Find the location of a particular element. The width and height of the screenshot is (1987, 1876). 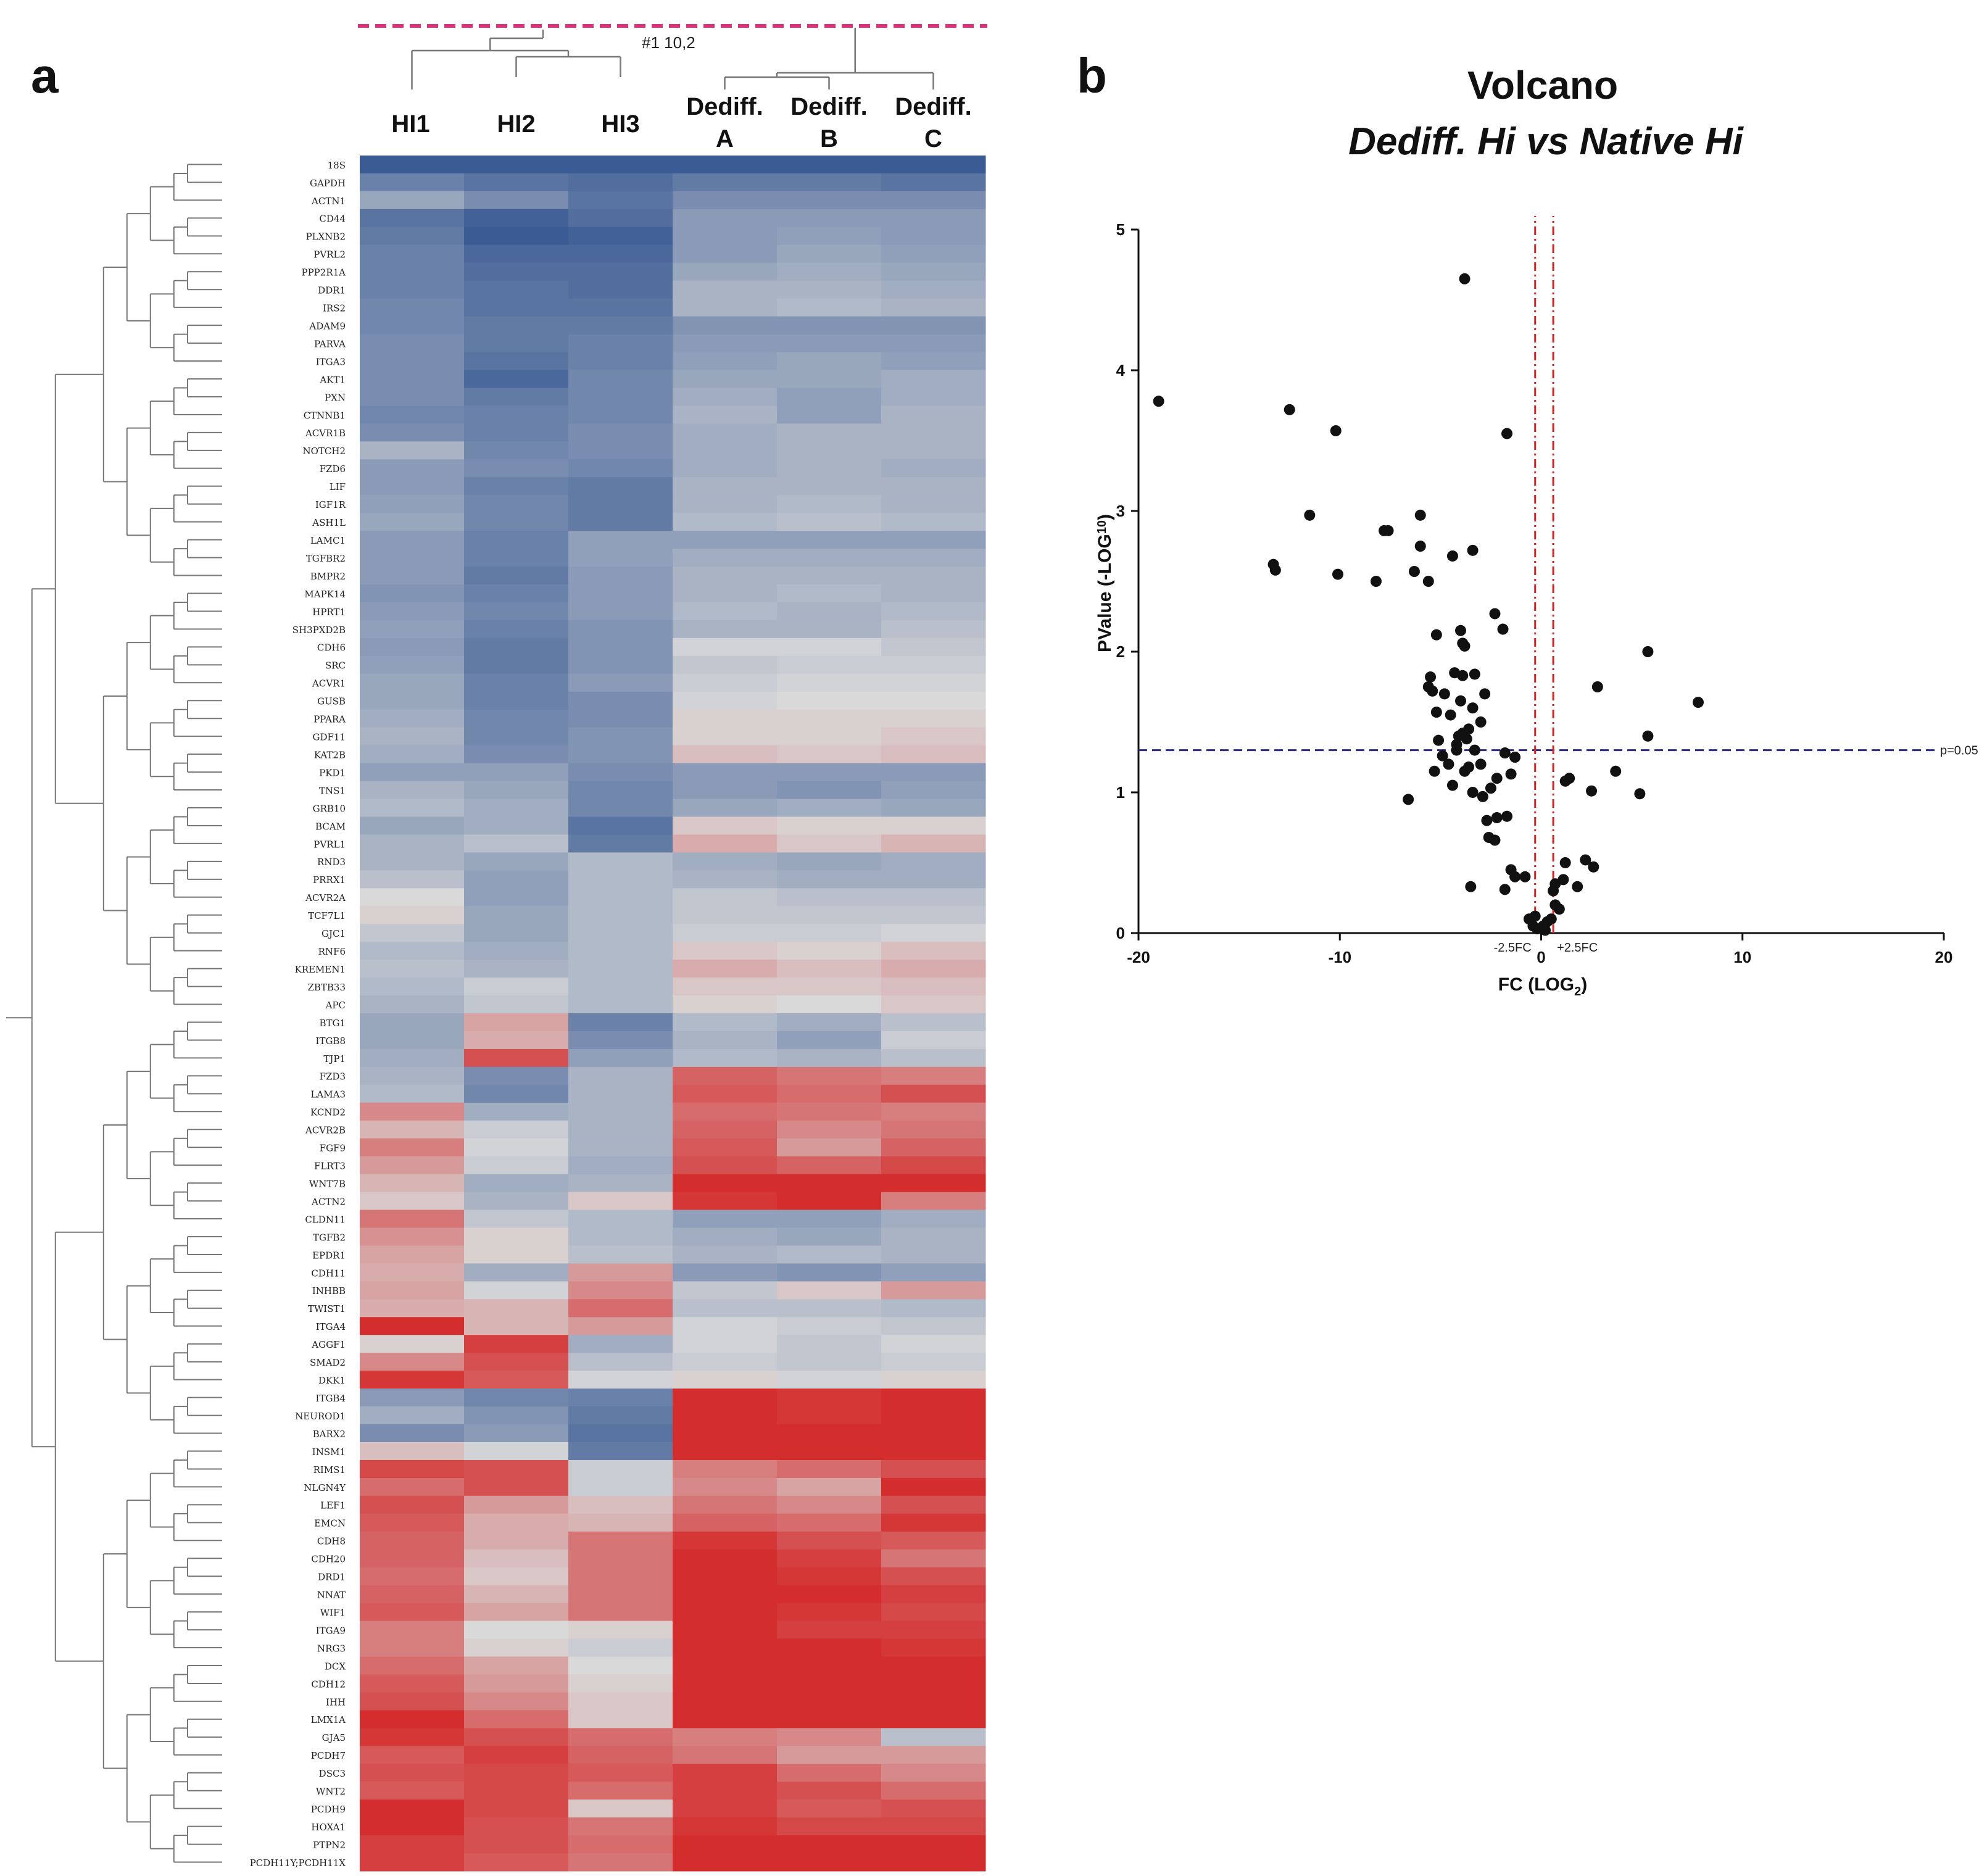

column-label: Dediff. is located at coordinates (933, 106).